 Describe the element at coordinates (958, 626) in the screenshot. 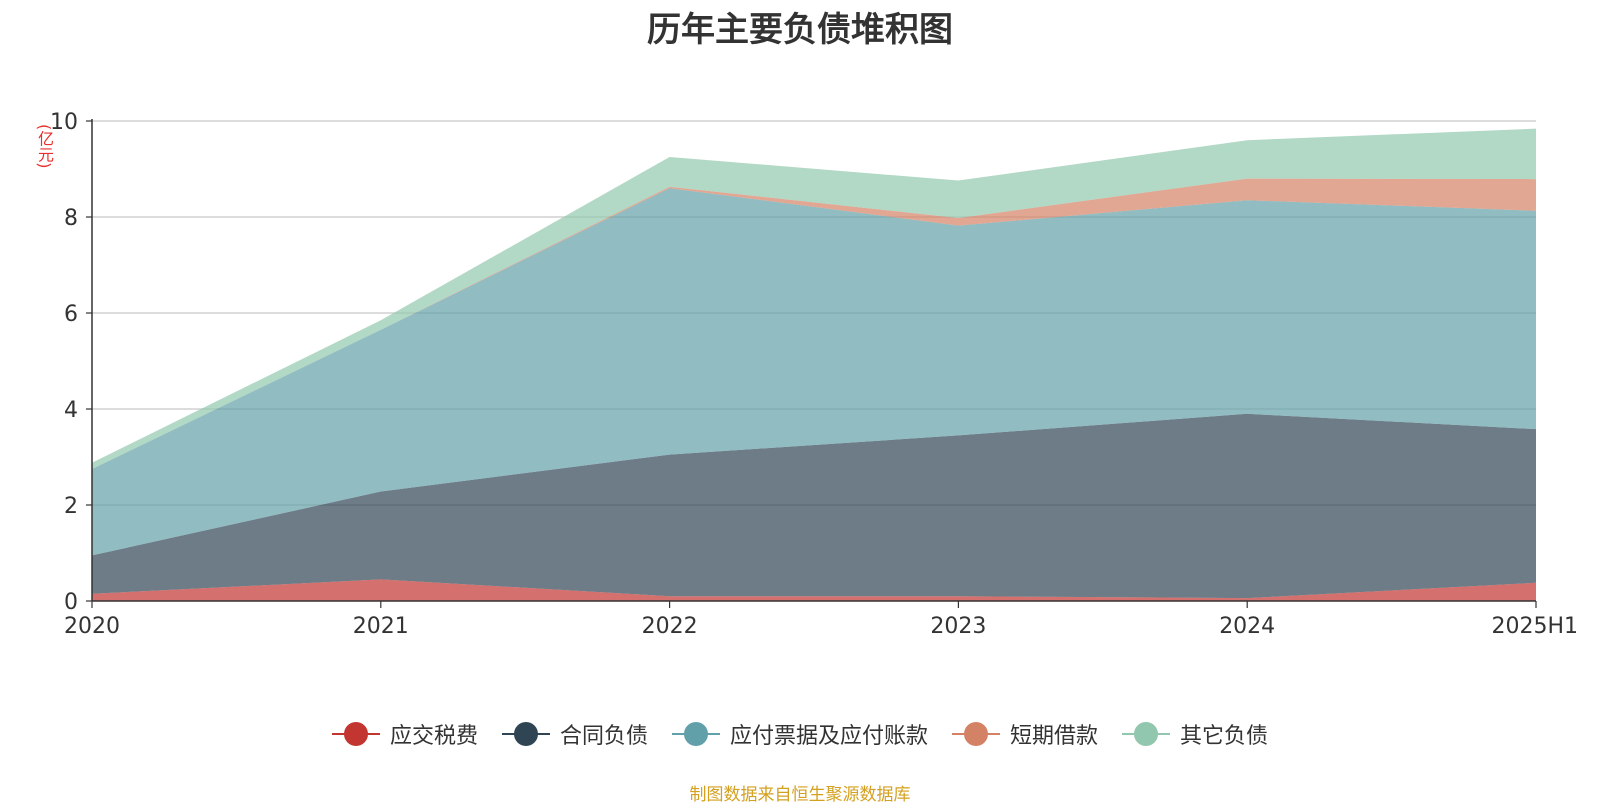

I see `x-tick-label: 2023` at that location.